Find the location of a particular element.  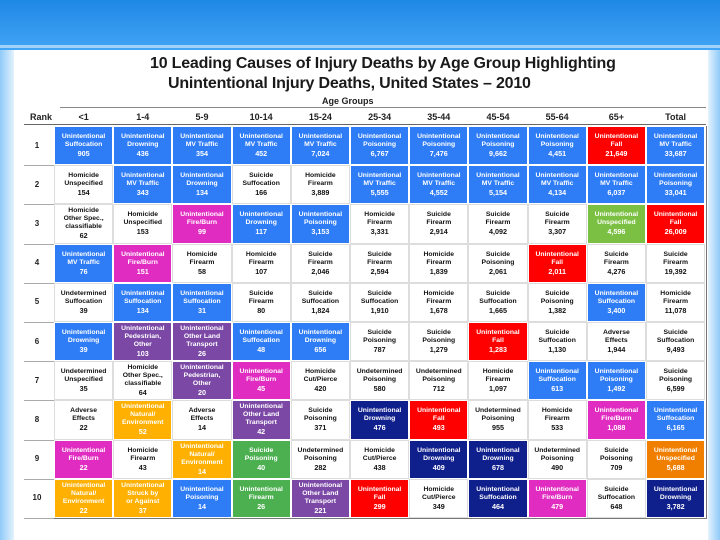

table-cell: Suicide Suffocation 1,665 is located at coordinates (498, 302).